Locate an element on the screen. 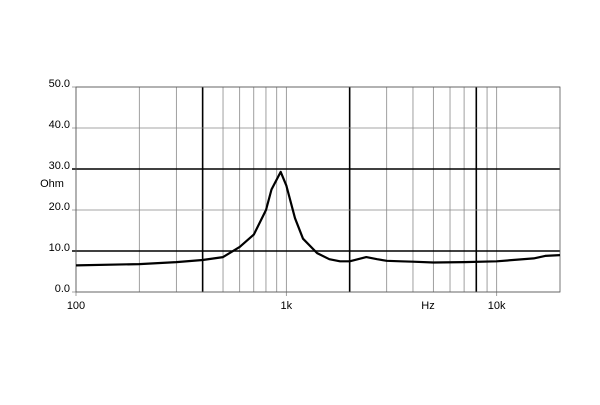 The width and height of the screenshot is (600, 405). y-tick-label: 30.0 is located at coordinates (59, 166).